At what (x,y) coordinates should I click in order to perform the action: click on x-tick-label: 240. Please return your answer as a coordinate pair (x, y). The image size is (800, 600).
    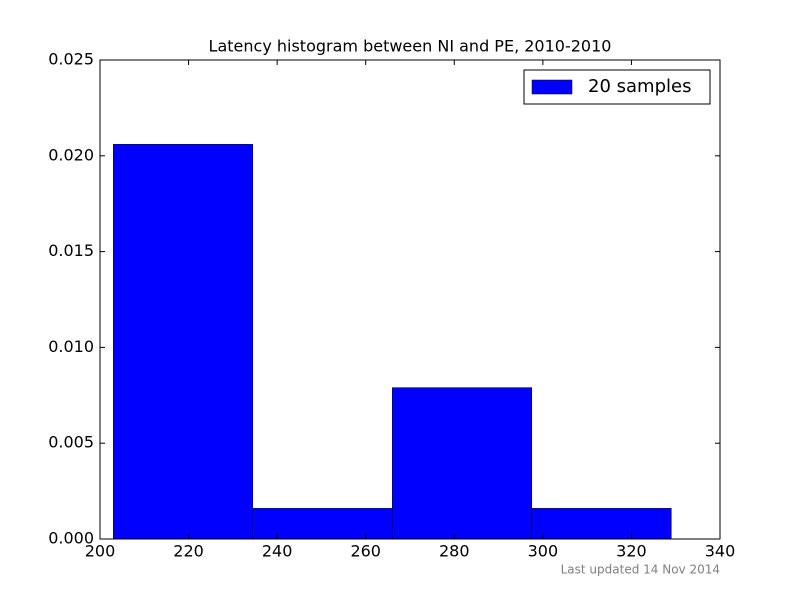
    Looking at the image, I should click on (277, 551).